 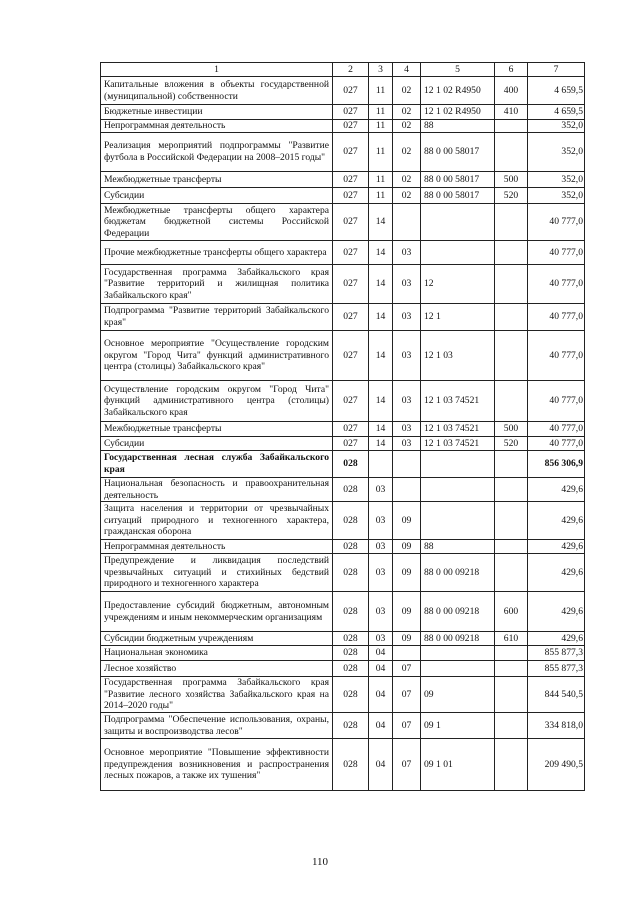 I want to click on cell-c5: 88, so click(x=457, y=126).